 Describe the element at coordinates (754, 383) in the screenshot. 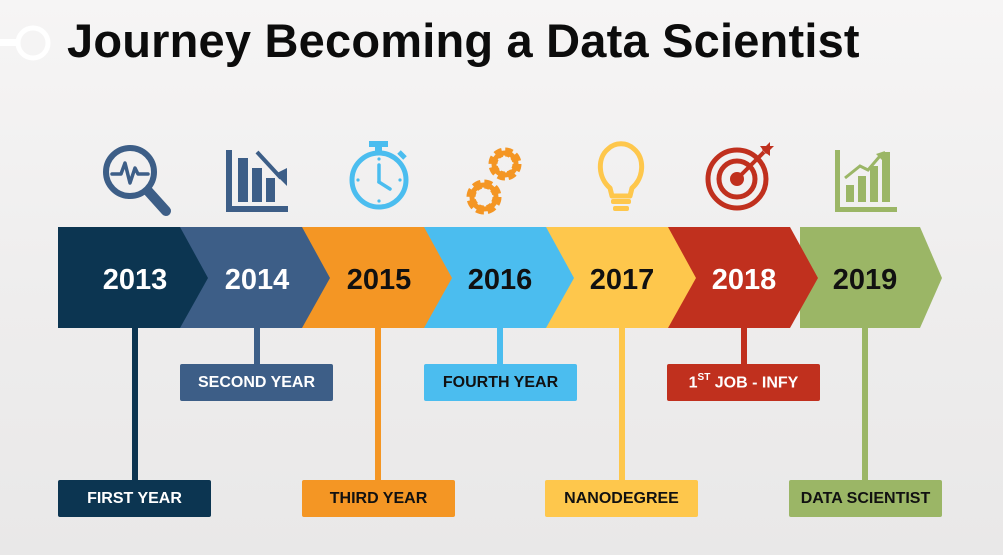

I see `label-rest: JOB - INFY` at that location.